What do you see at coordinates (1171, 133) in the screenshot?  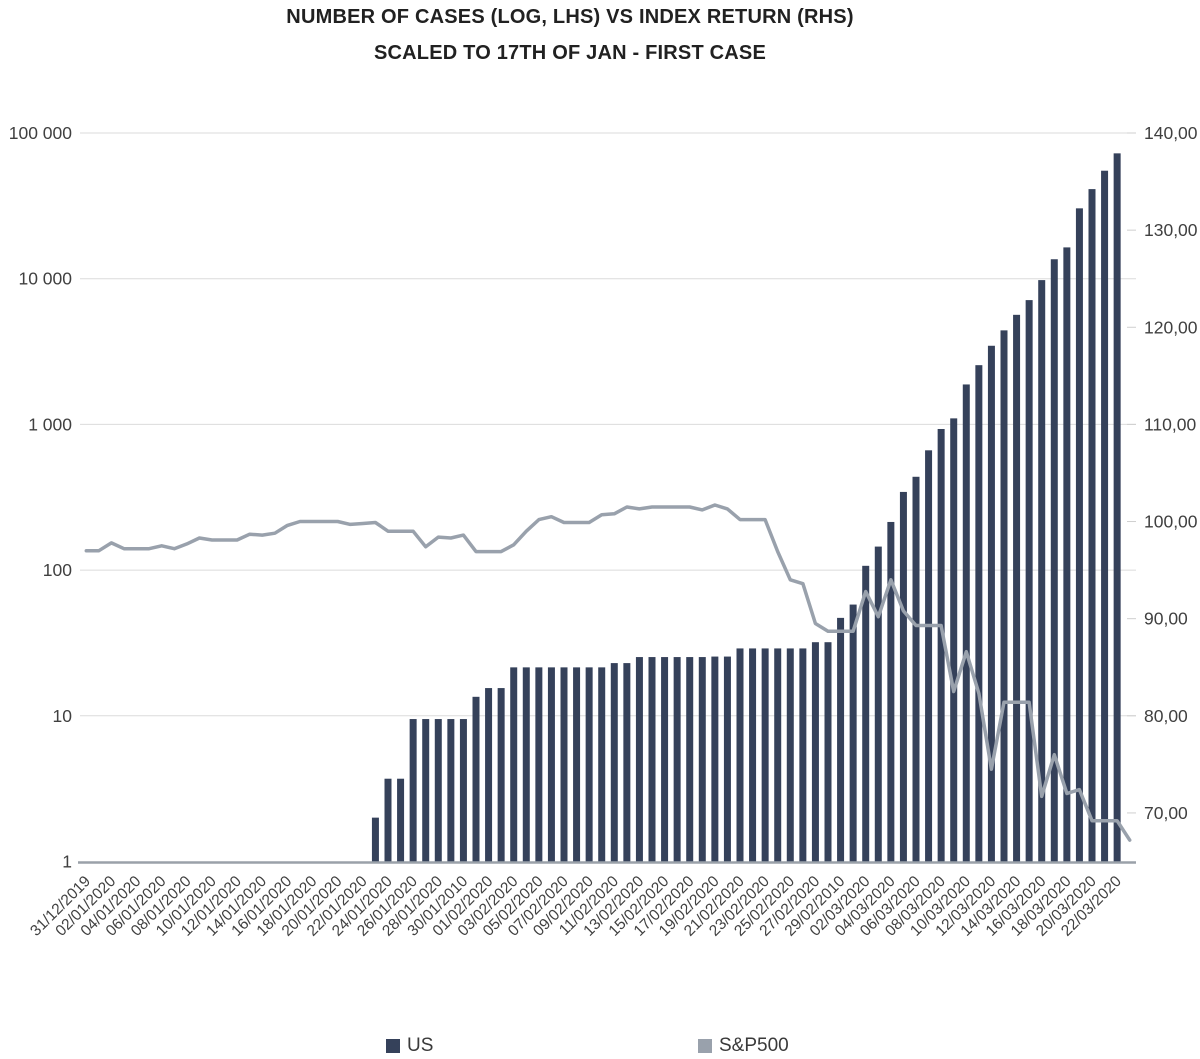 I see `y-axis-label-right: 140,00` at bounding box center [1171, 133].